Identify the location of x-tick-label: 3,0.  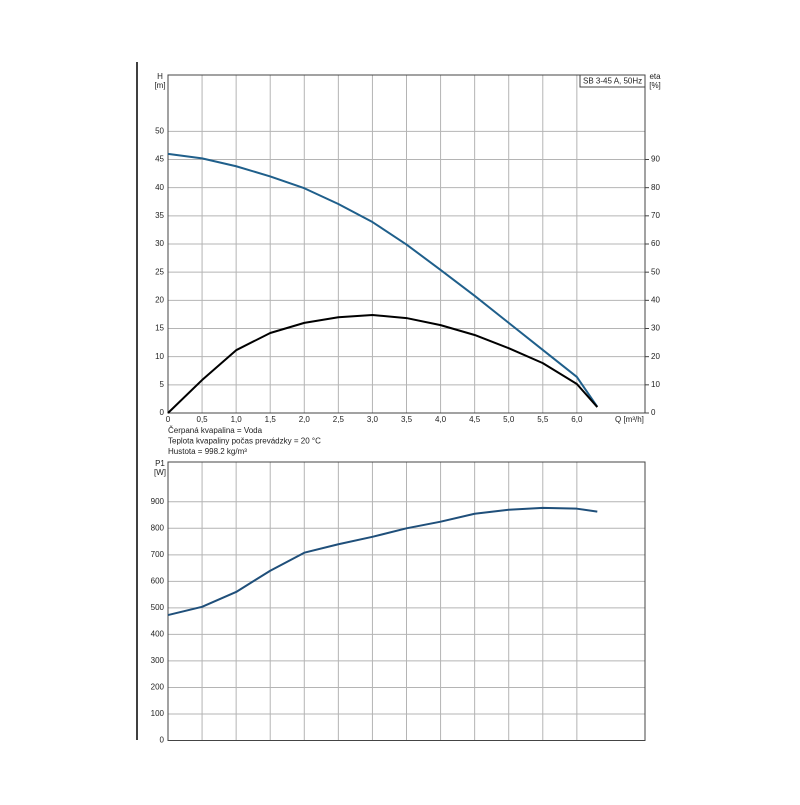
(373, 419).